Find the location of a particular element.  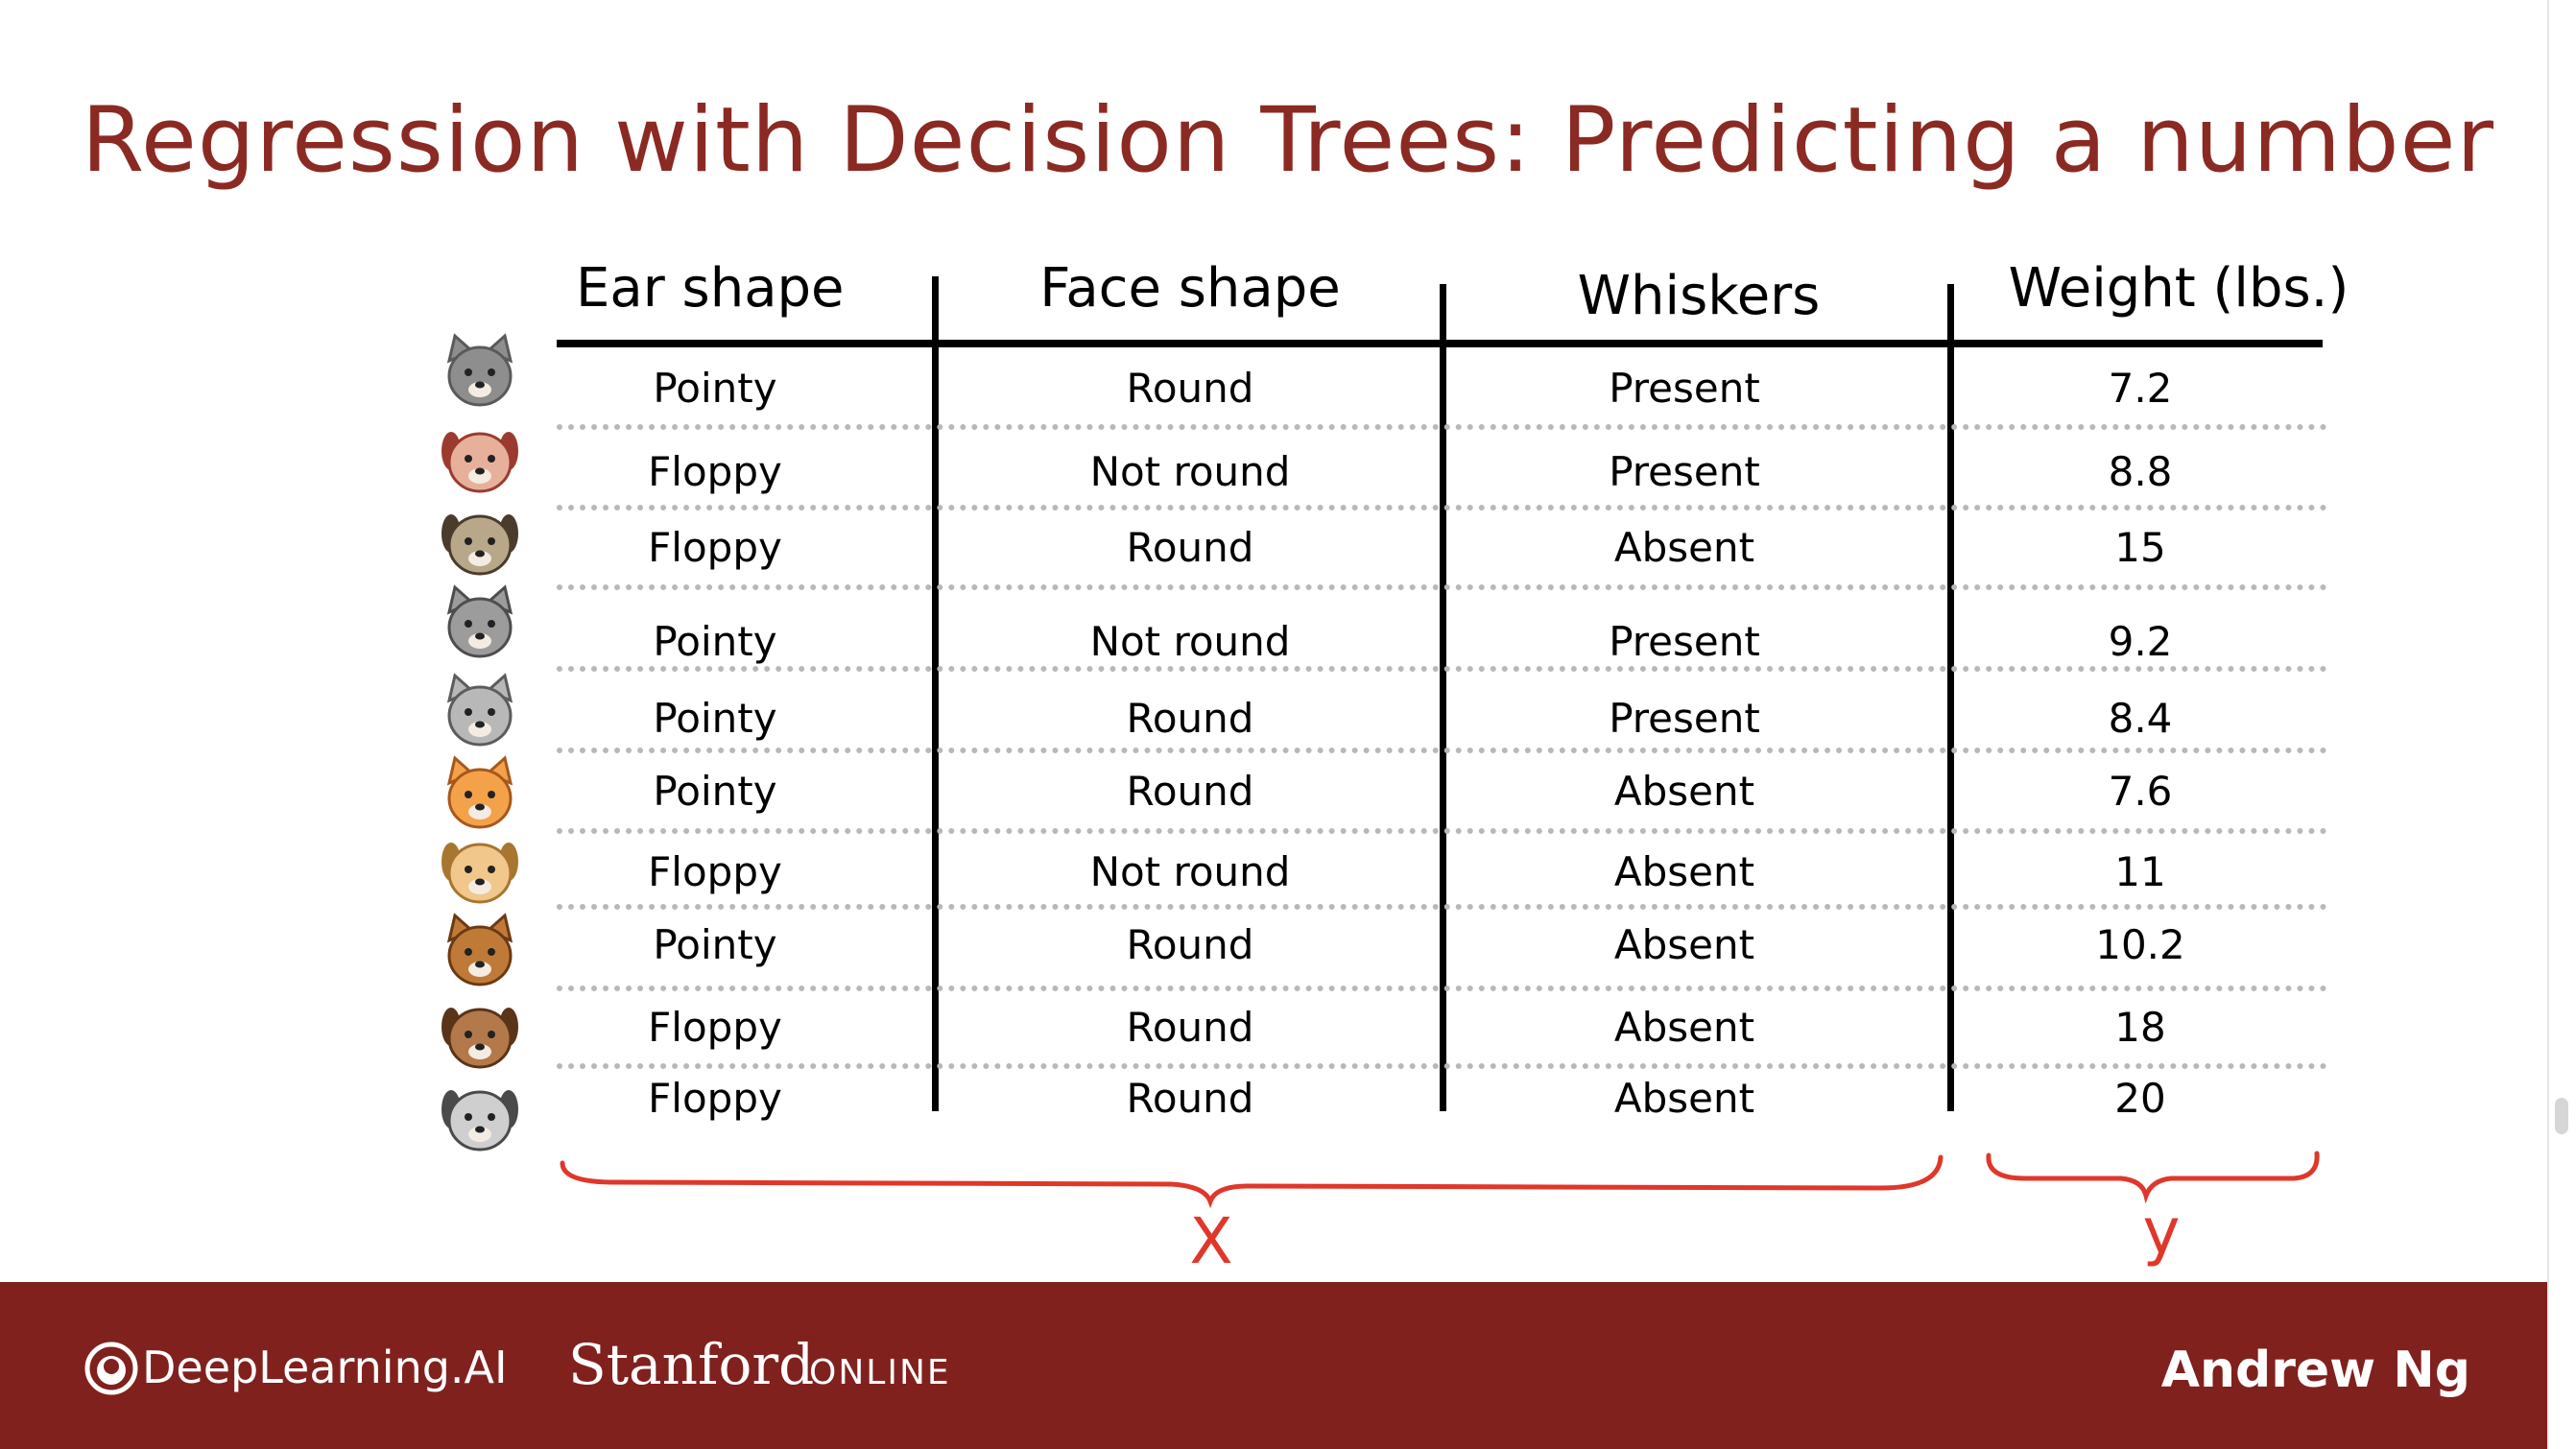

stanford-online-label: ONLINE is located at coordinates (880, 1373).